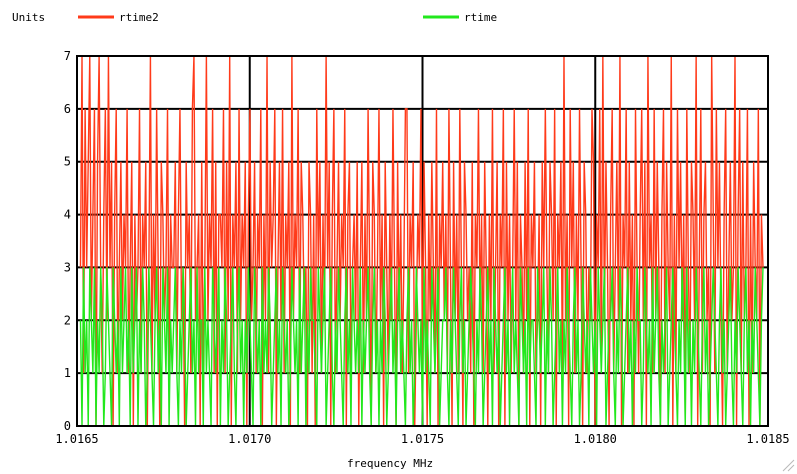 Image resolution: width=797 pixels, height=474 pixels. I want to click on y-tick-label: 3, so click(67, 267).